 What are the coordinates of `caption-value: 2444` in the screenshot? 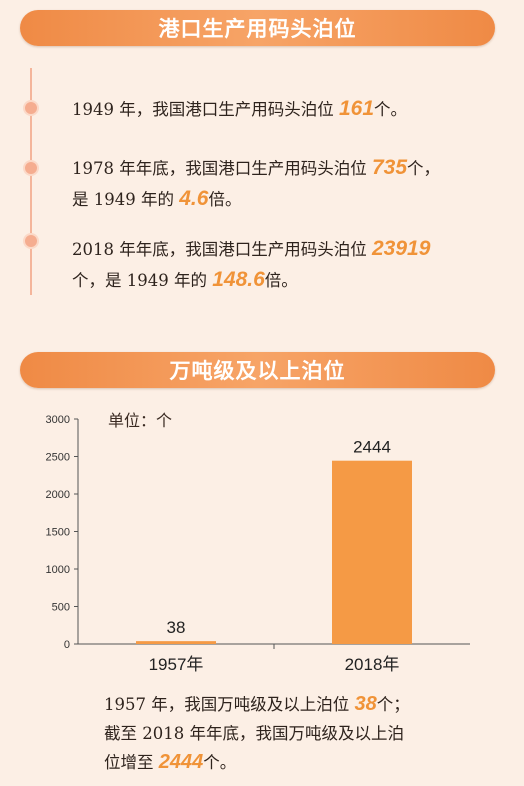 It's located at (181, 762).